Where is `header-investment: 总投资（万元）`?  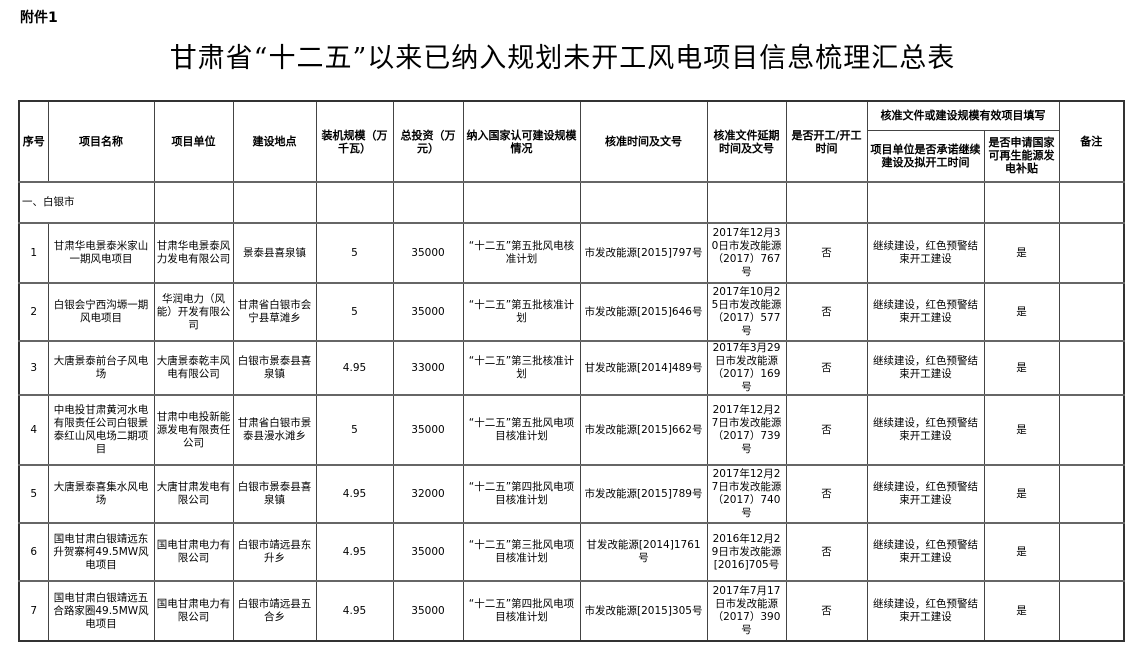 header-investment: 总投资（万元） is located at coordinates (428, 141).